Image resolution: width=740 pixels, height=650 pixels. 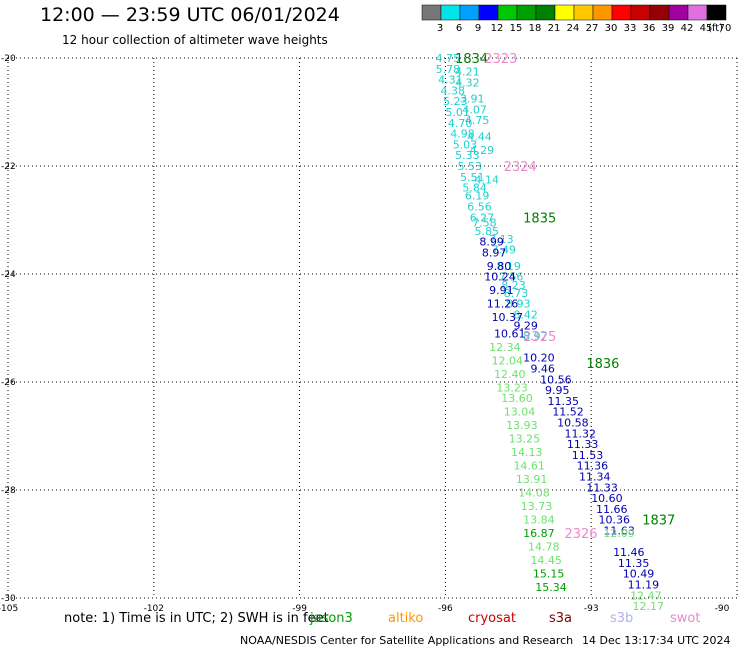 I want to click on wave-height-value: 5.23, so click(x=455, y=101).